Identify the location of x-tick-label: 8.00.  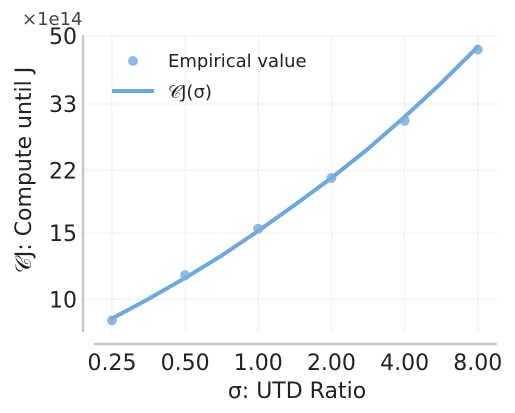
(477, 363).